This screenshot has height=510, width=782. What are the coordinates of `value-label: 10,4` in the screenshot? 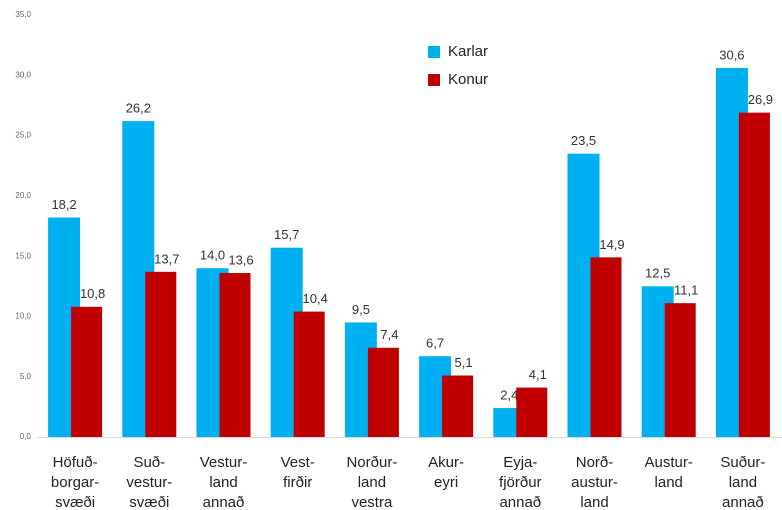 It's located at (315, 298).